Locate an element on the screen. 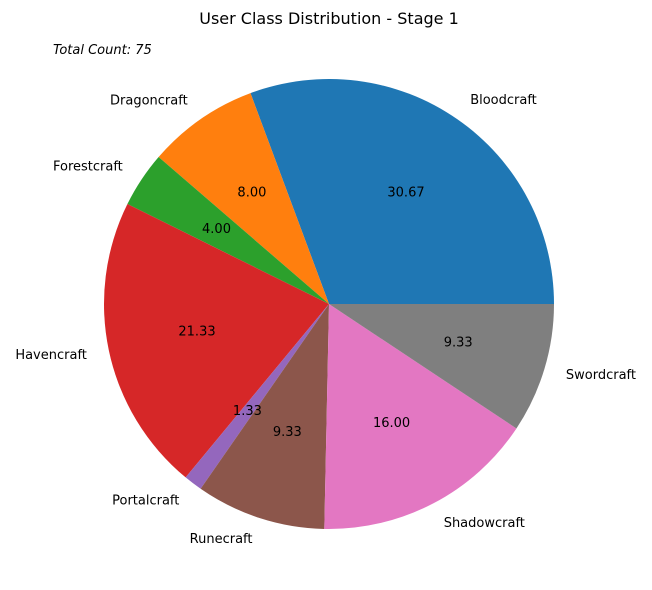 This screenshot has width=652, height=590. value-label-bloodcraft: 30.67 is located at coordinates (405, 193).